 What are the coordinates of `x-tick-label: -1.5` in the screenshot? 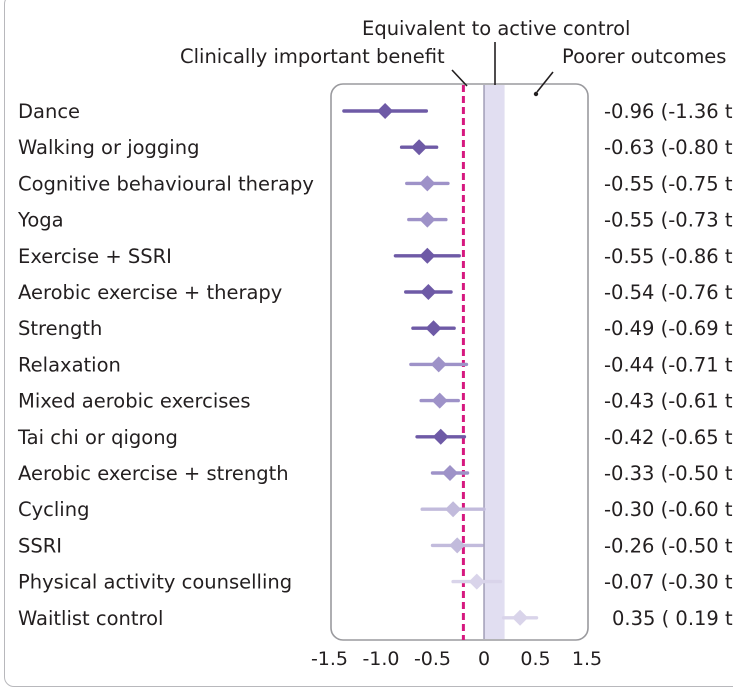 It's located at (329, 659).